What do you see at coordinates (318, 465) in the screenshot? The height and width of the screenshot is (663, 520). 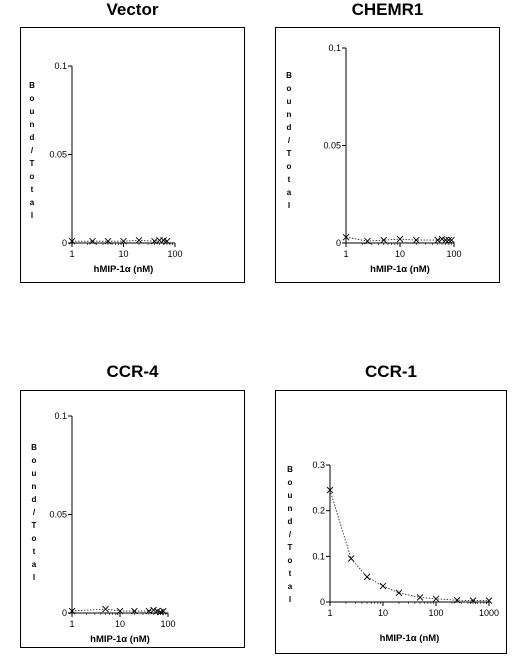 I see `y-tick-label: 0.3` at bounding box center [318, 465].